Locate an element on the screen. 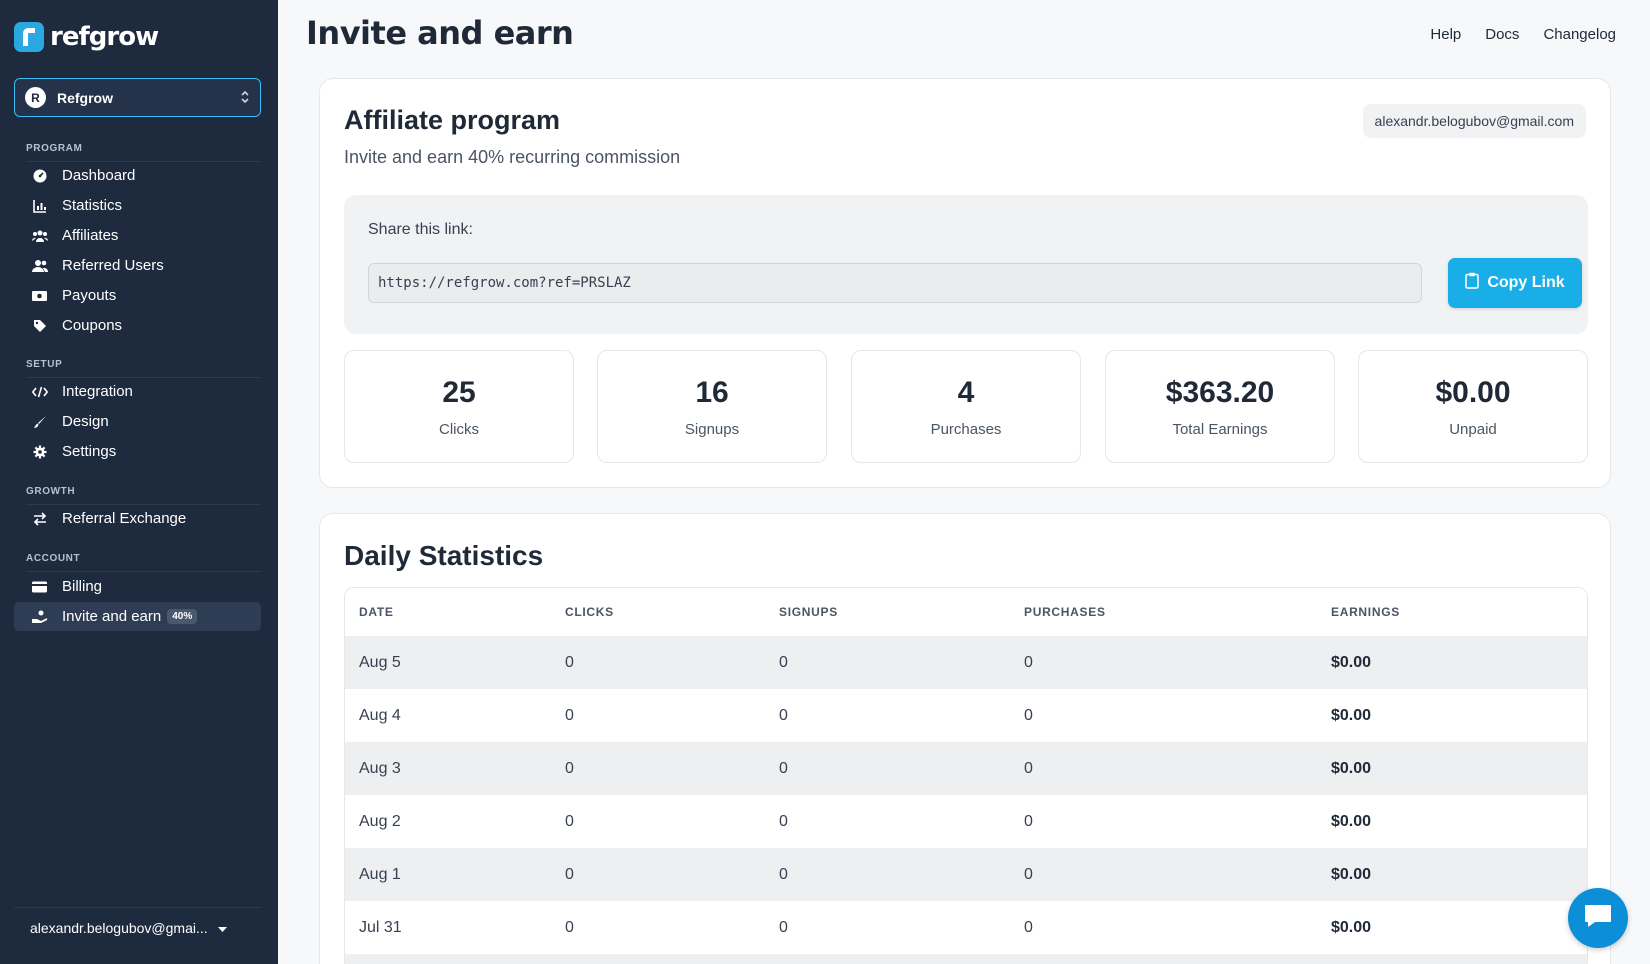 Image resolution: width=1650 pixels, height=964 pixels. chart-icon is located at coordinates (40, 206).